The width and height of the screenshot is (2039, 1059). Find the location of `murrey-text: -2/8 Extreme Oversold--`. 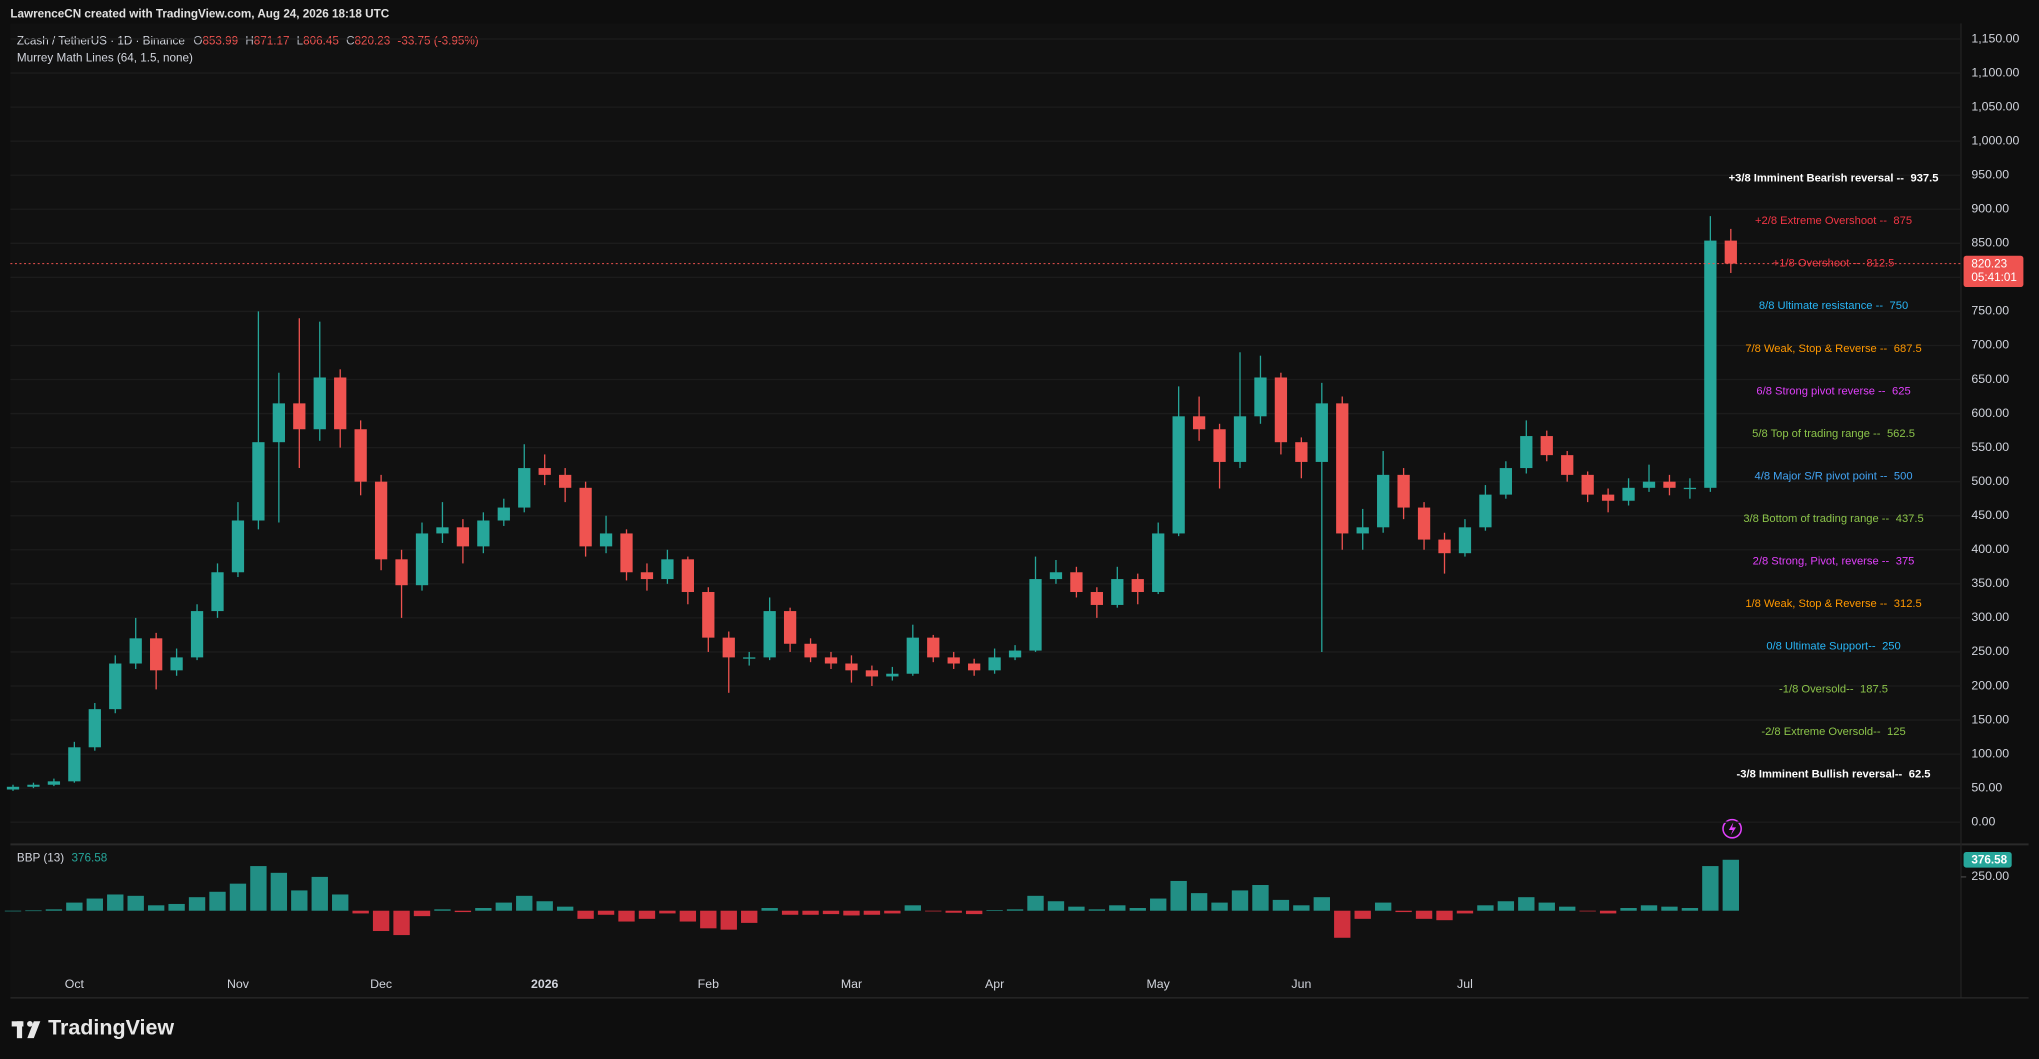

murrey-text: -2/8 Extreme Oversold-- is located at coordinates (1820, 732).